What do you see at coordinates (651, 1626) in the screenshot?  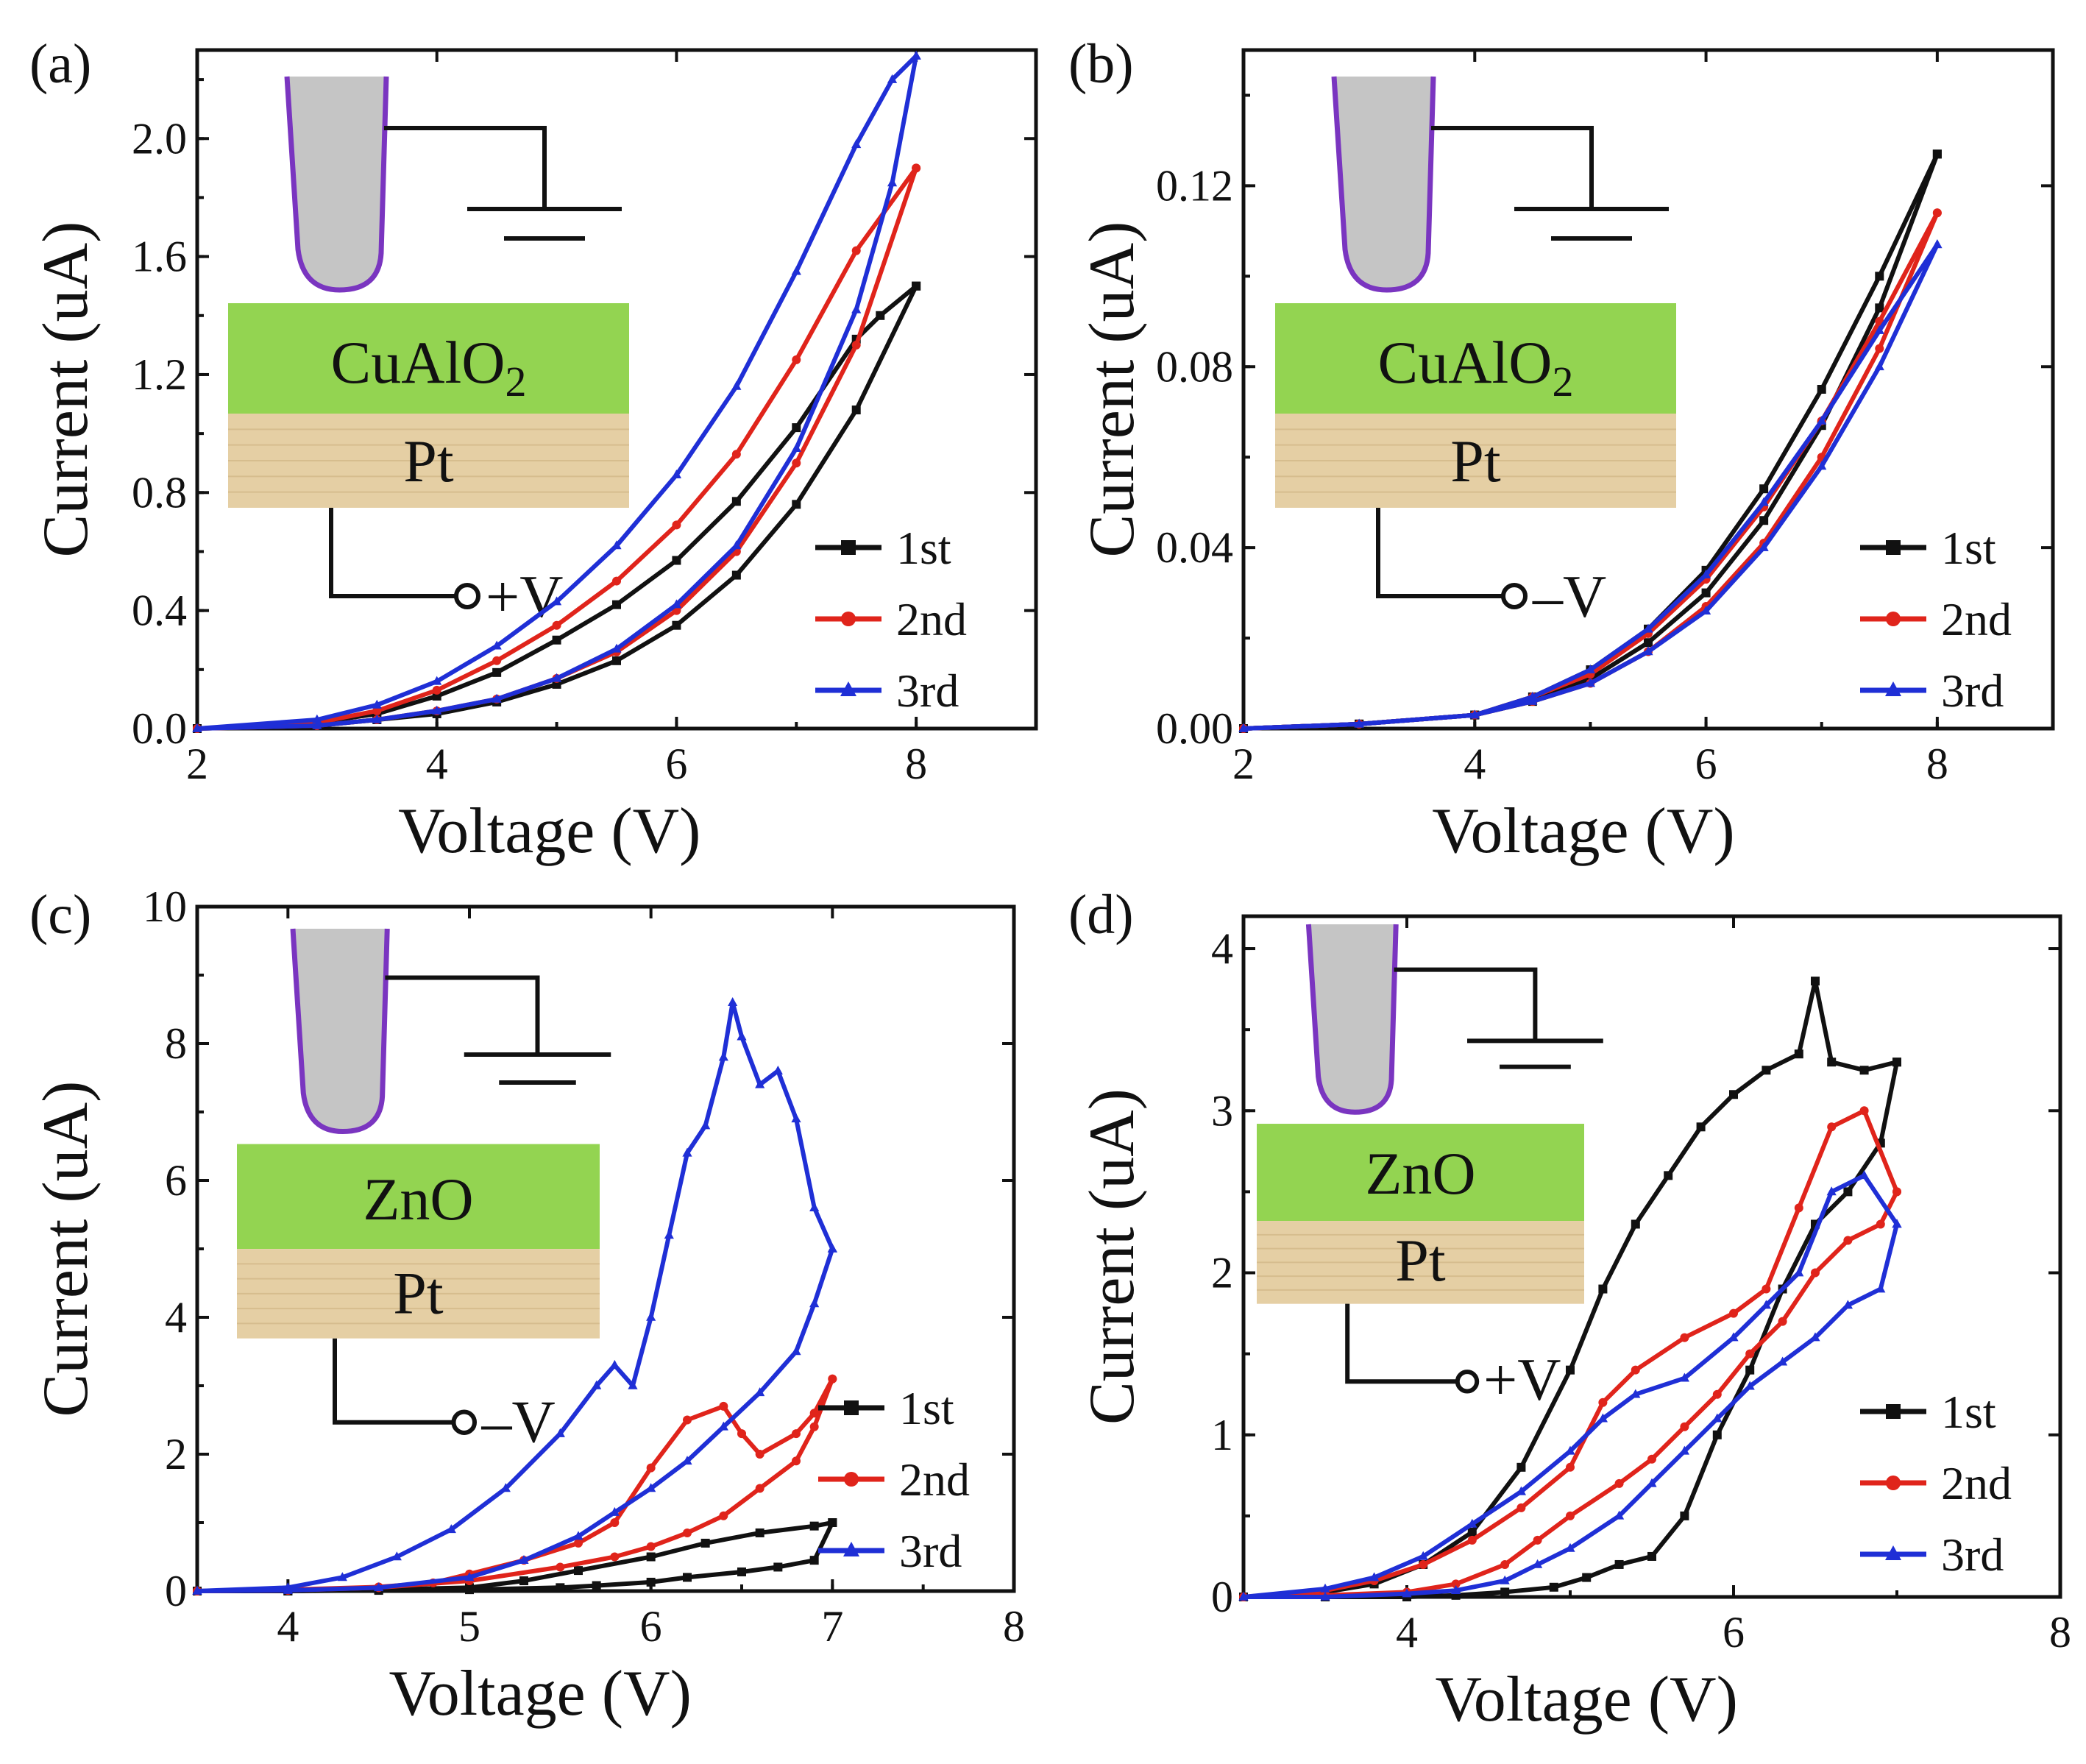 I see `x-tick-label: 6` at bounding box center [651, 1626].